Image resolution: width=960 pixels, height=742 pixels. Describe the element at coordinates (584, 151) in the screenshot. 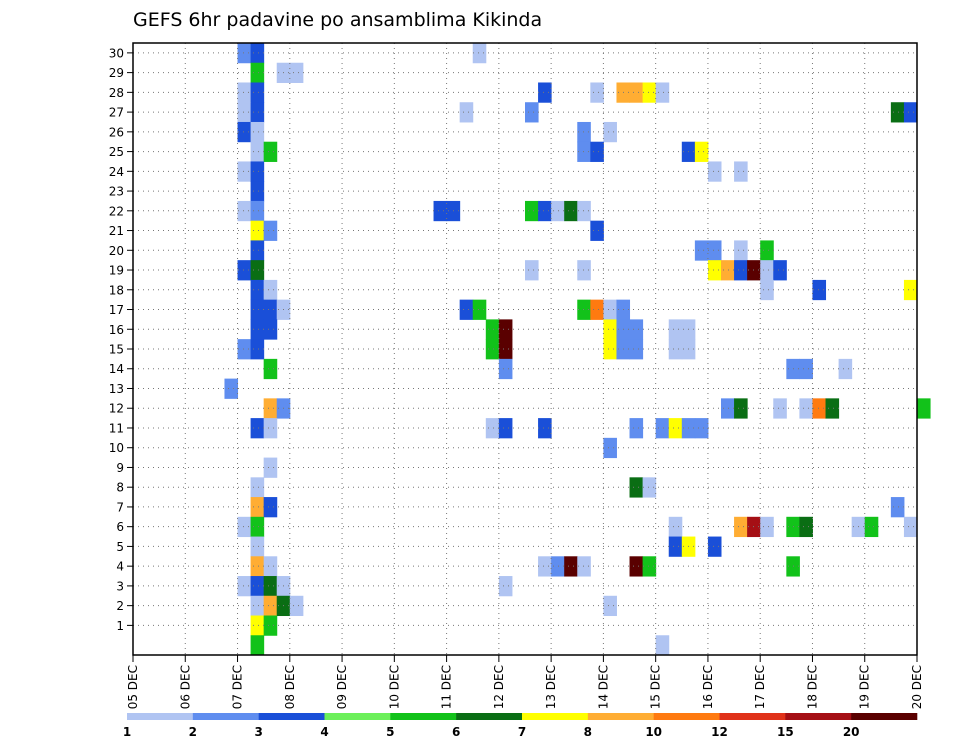

I see `cell-m25-13-DEC-12Z` at that location.